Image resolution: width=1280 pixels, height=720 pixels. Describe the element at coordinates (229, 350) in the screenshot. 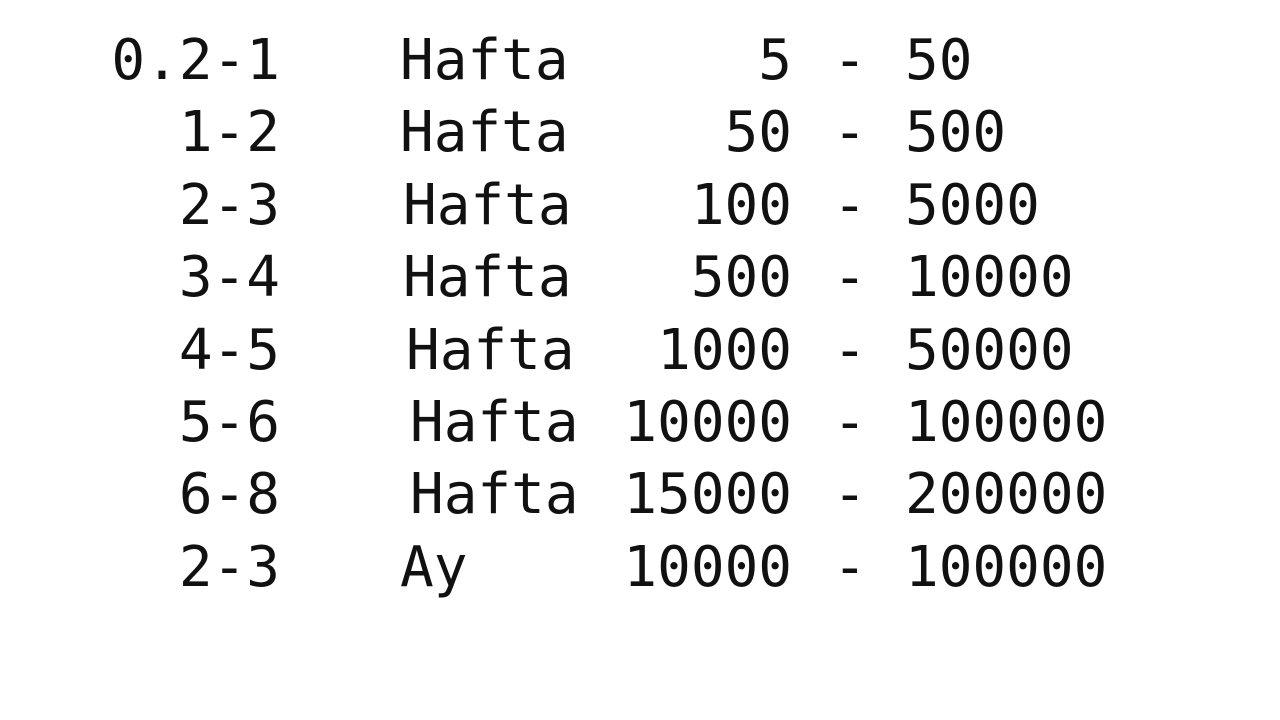

I see `period-cell: 4-5` at that location.